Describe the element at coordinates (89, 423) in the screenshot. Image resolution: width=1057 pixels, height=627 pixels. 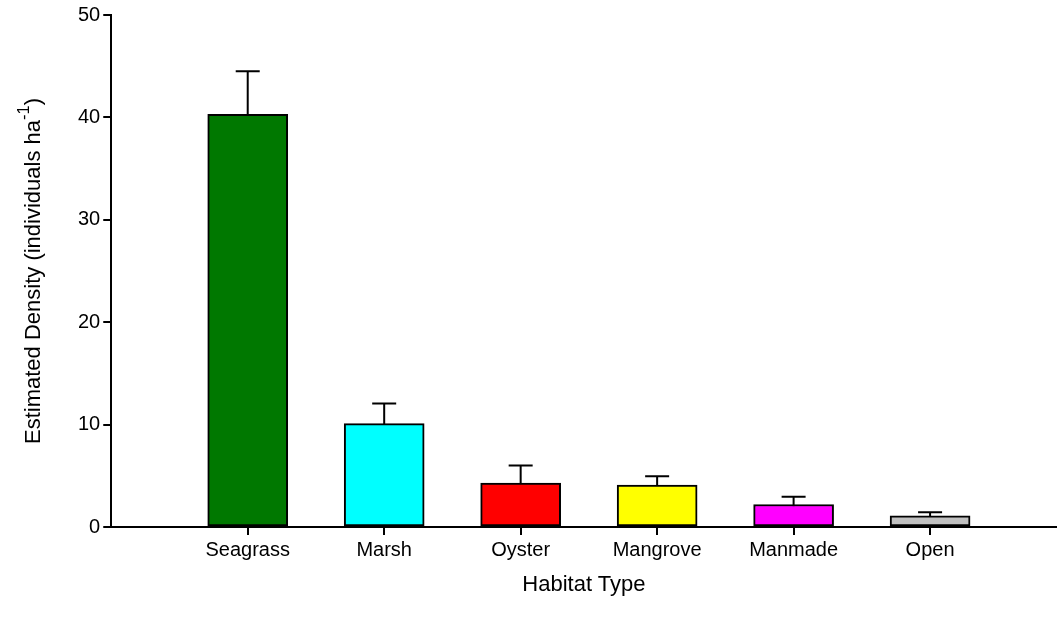
I see `y-tick-label: 10` at that location.